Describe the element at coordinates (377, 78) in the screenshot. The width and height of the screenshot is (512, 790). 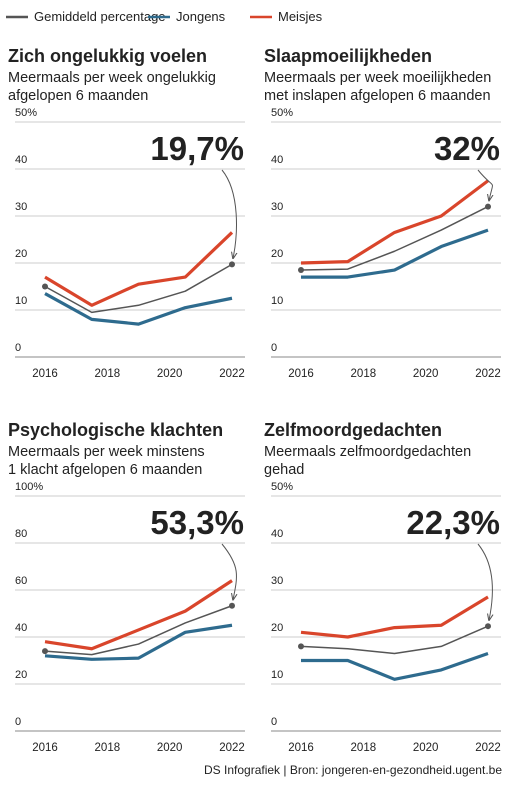
I see `chart-subtitle: Meermaals per week moeilijkheden` at that location.